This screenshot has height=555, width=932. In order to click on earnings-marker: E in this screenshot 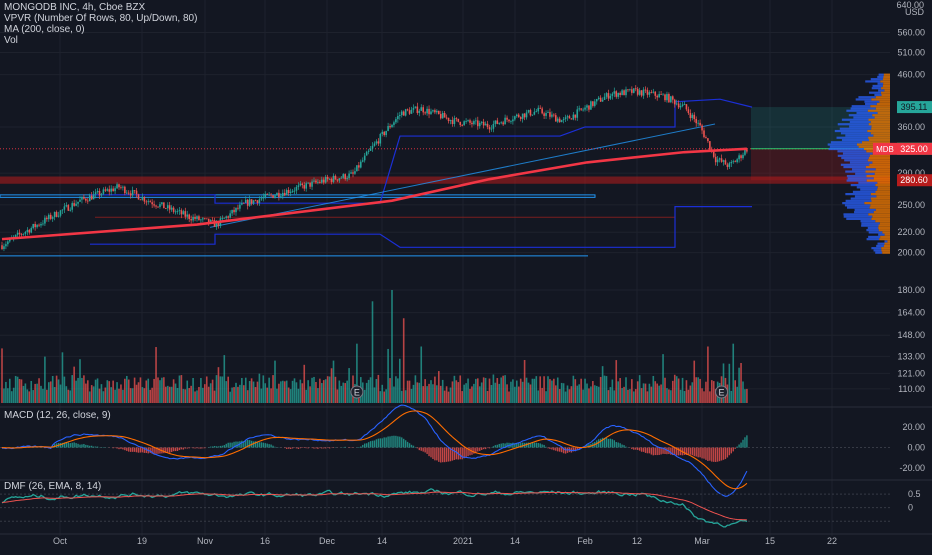, I will do `click(722, 392)`.